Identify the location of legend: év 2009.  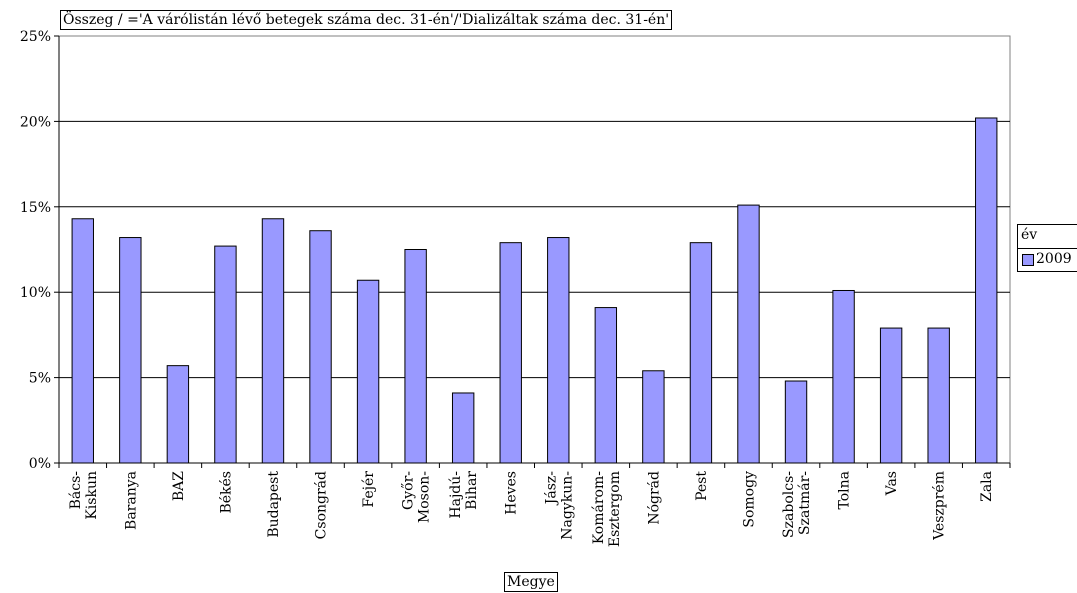
(1047, 248).